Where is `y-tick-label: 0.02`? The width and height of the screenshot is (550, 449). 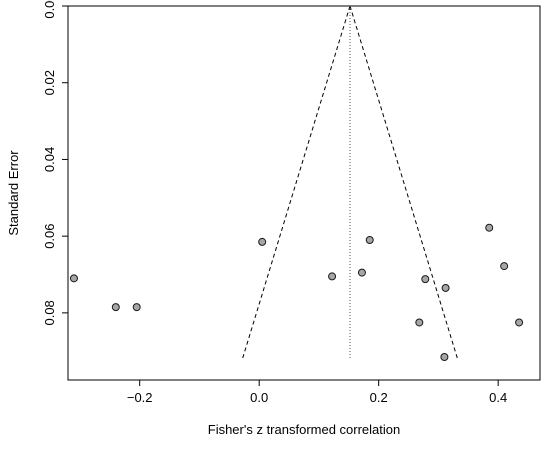 y-tick-label: 0.02 is located at coordinates (49, 82).